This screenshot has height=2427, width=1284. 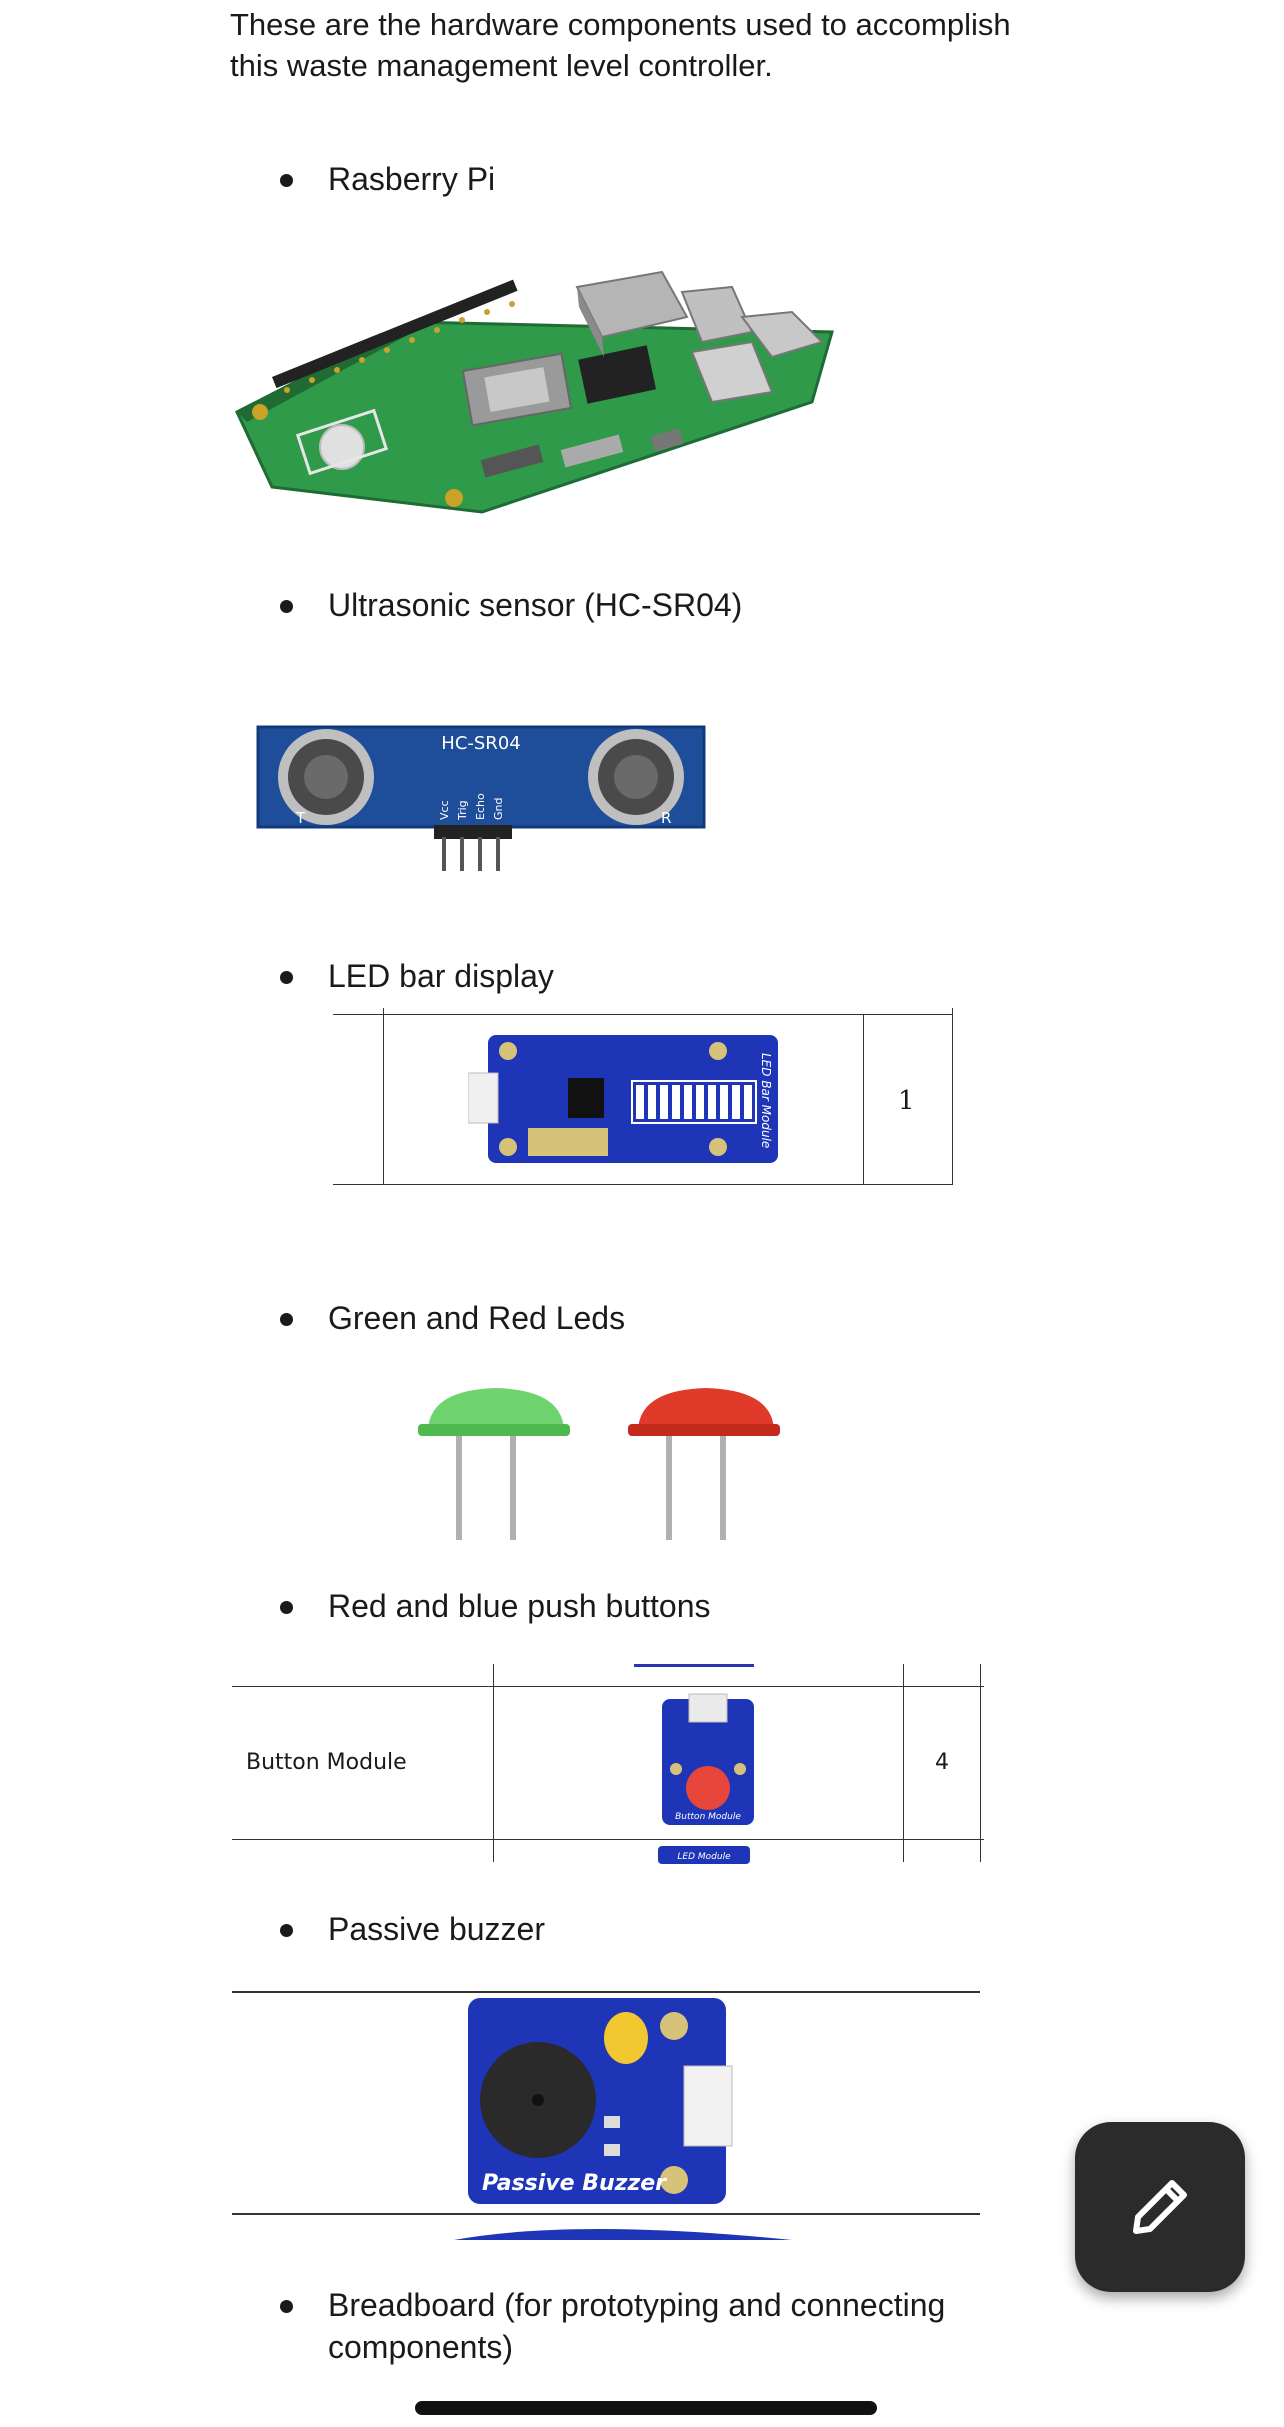 What do you see at coordinates (480, 806) in the screenshot?
I see `pin-label: Echo` at bounding box center [480, 806].